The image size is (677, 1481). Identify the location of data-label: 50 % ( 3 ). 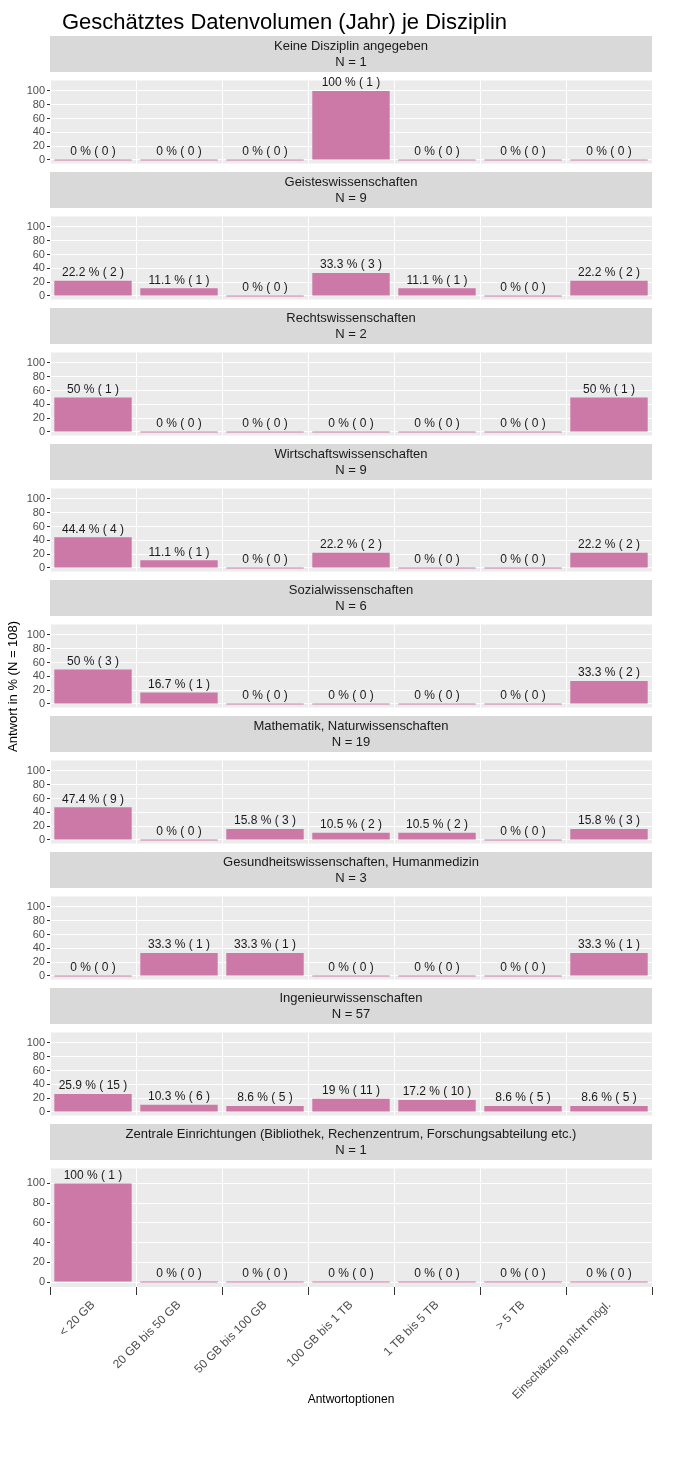
(93, 660).